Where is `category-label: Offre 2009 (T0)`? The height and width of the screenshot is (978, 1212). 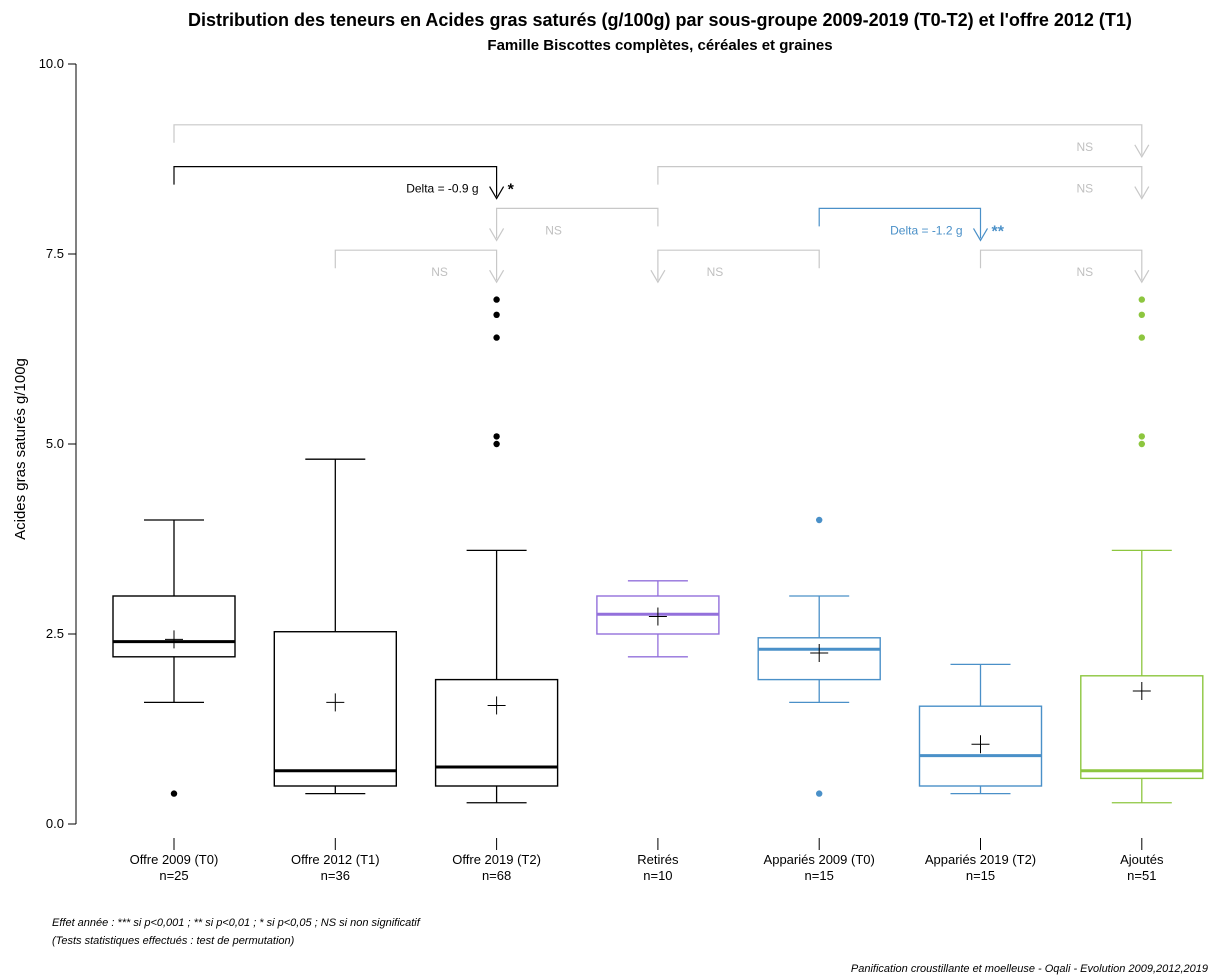 category-label: Offre 2009 (T0) is located at coordinates (174, 859).